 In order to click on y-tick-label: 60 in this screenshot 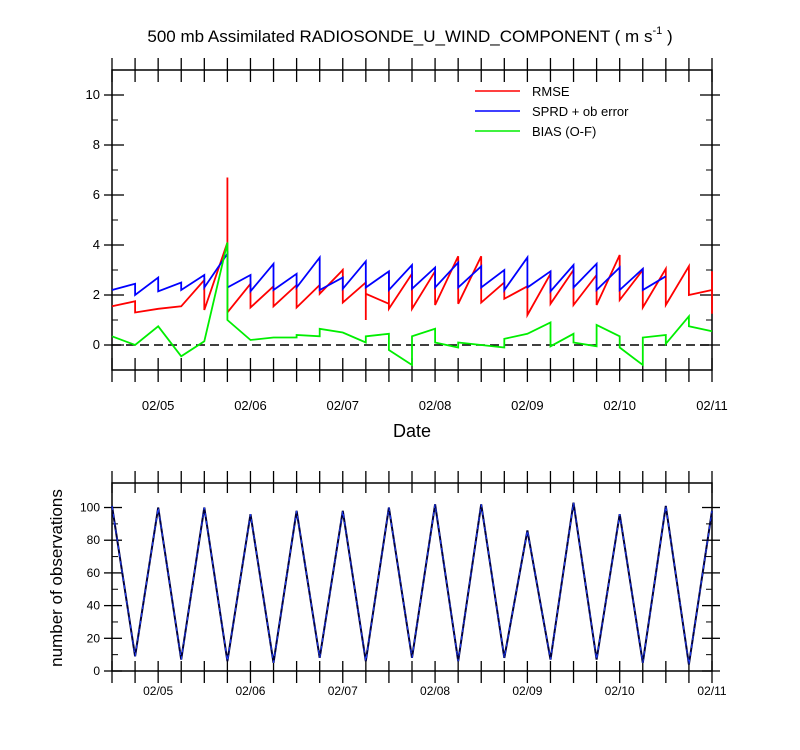, I will do `click(94, 573)`.